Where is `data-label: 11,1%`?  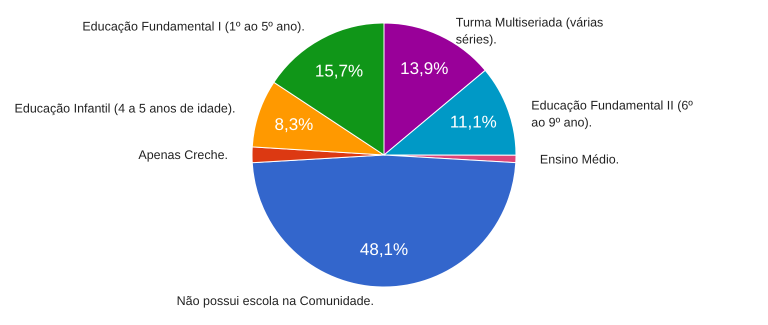
data-label: 11,1% is located at coordinates (473, 122).